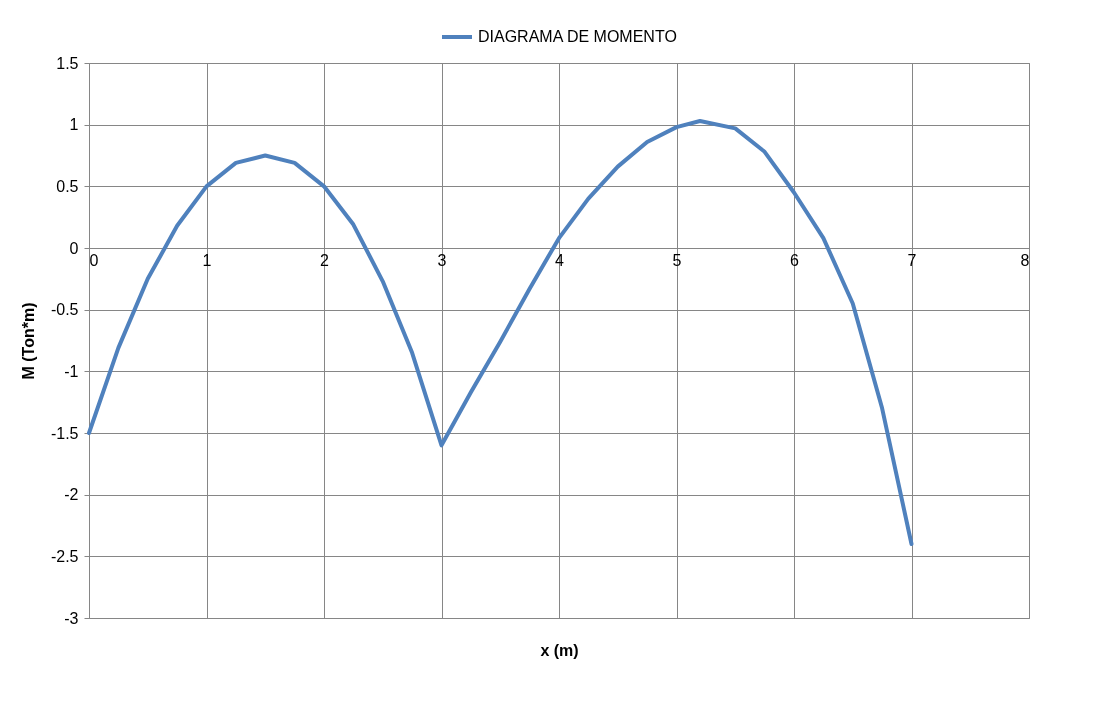  I want to click on y-tick-label: -2, so click(71, 495).